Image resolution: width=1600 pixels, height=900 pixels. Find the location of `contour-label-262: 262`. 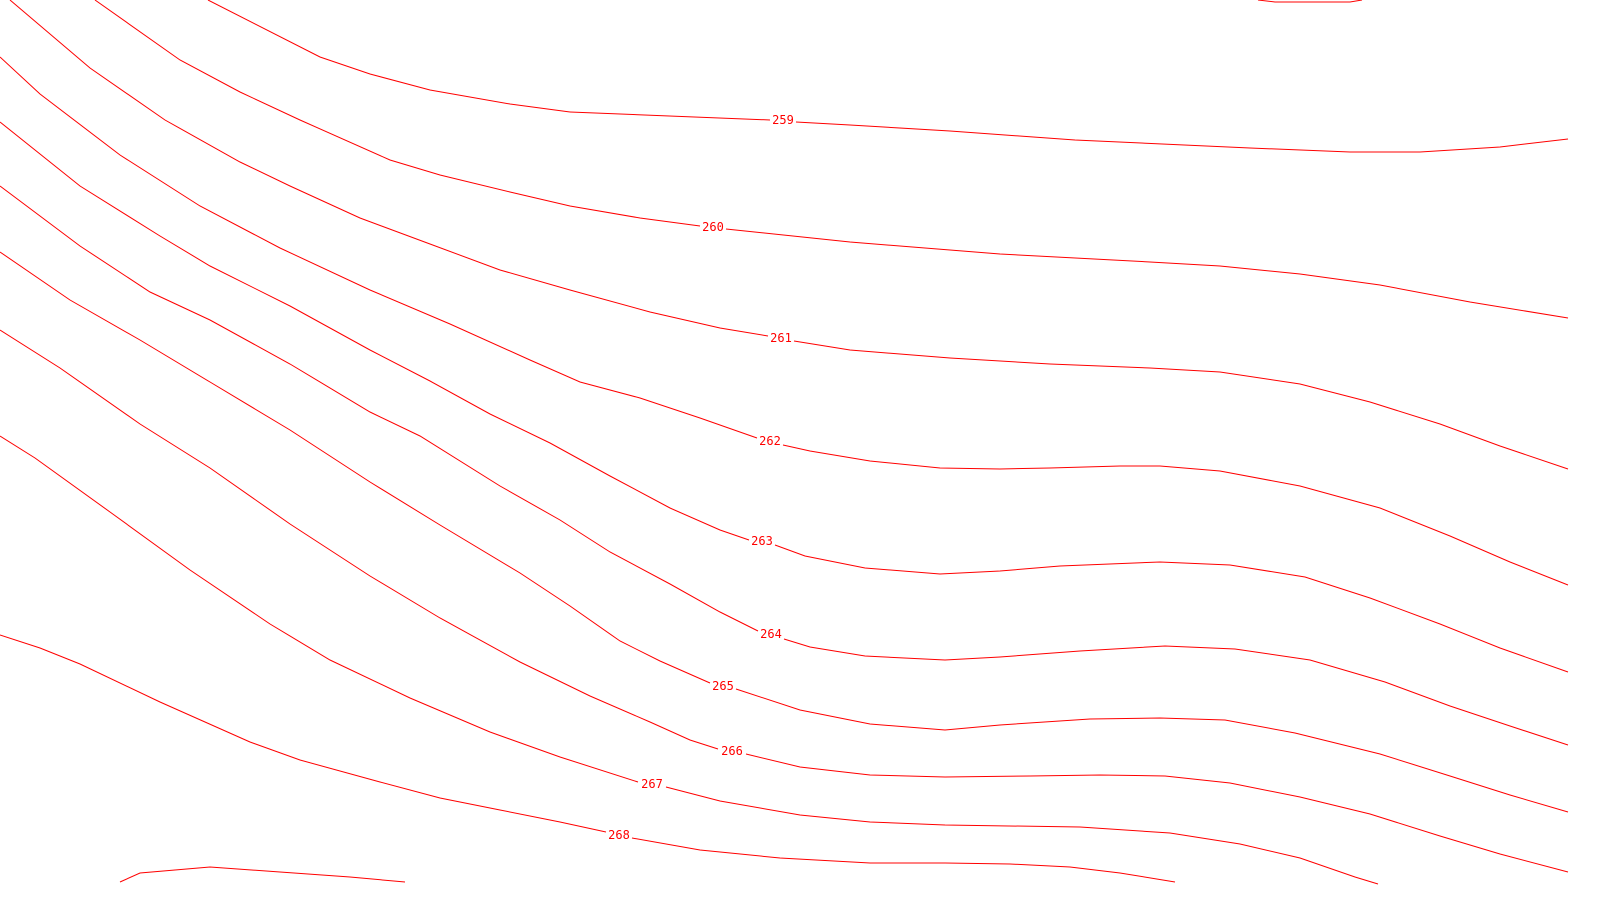

contour-label-262: 262 is located at coordinates (770, 441).